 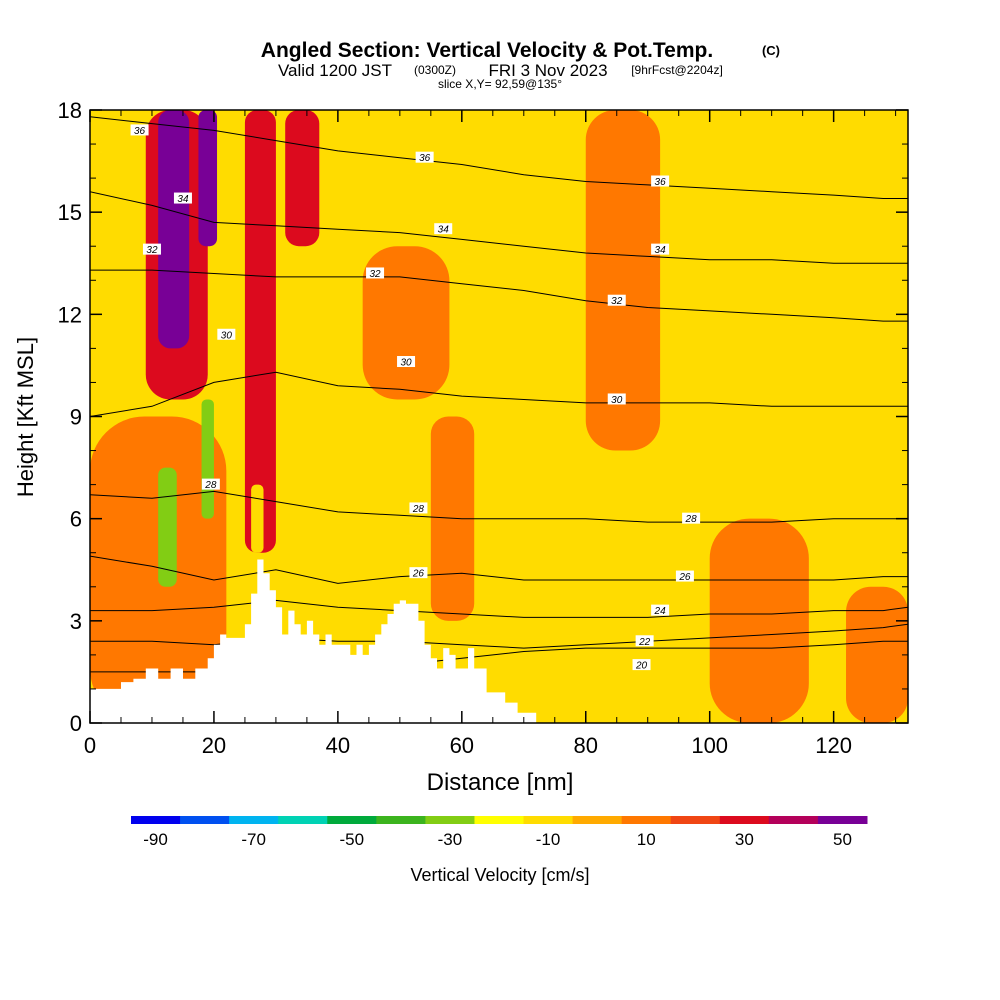 I want to click on isentrope-label: 26, so click(x=418, y=573).